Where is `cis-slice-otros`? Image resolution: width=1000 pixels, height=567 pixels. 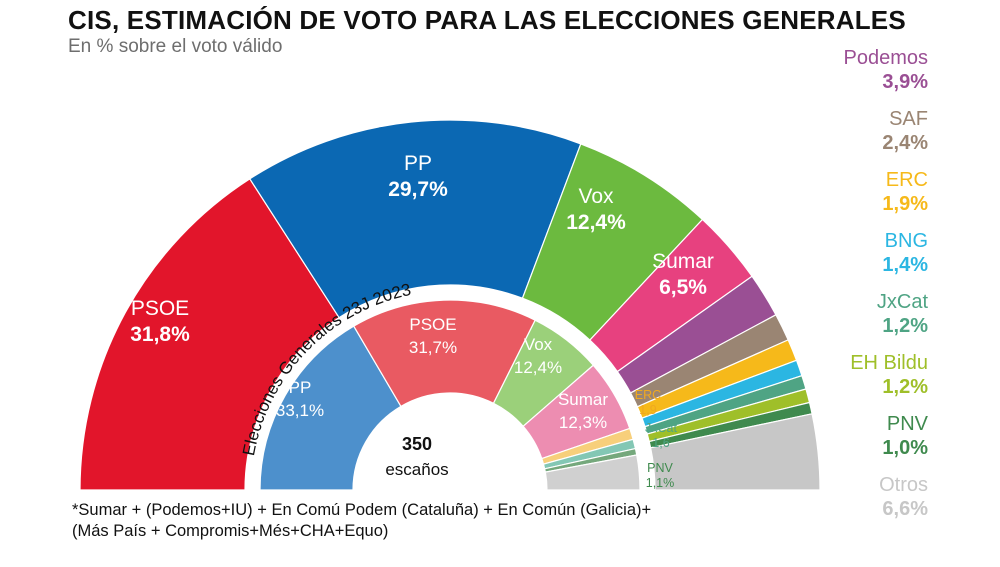 cis-slice-otros is located at coordinates (735, 452).